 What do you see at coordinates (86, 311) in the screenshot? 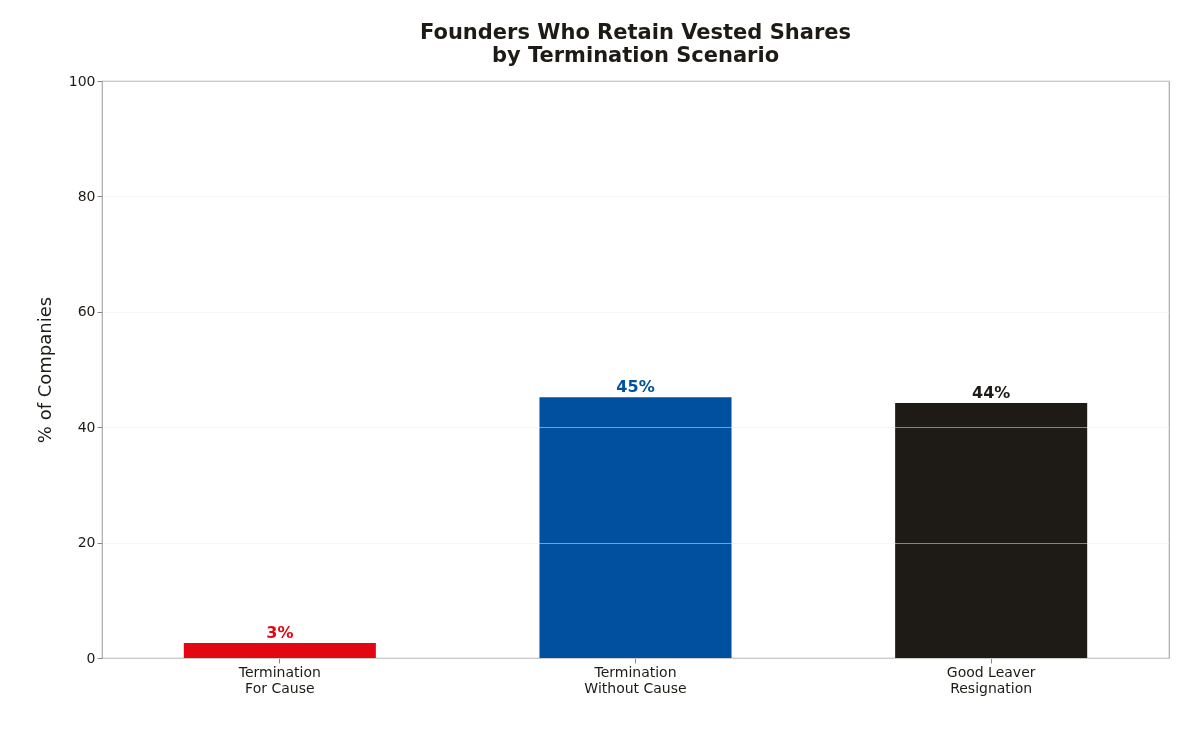
I see `y-tick-label: 60` at bounding box center [86, 311].